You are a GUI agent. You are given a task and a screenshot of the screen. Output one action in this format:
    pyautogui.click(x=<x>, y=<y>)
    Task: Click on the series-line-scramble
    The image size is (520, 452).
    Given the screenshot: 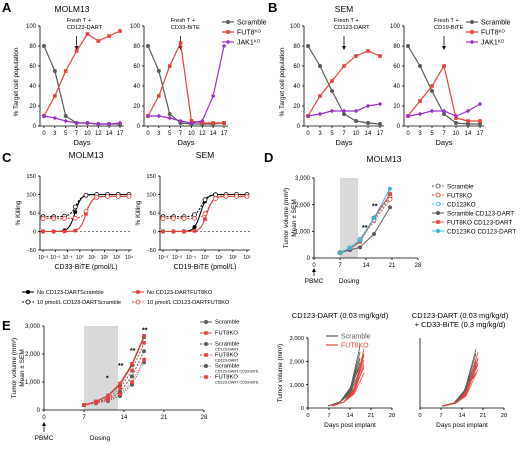 What is the action you would take?
    pyautogui.click(x=81, y=85)
    